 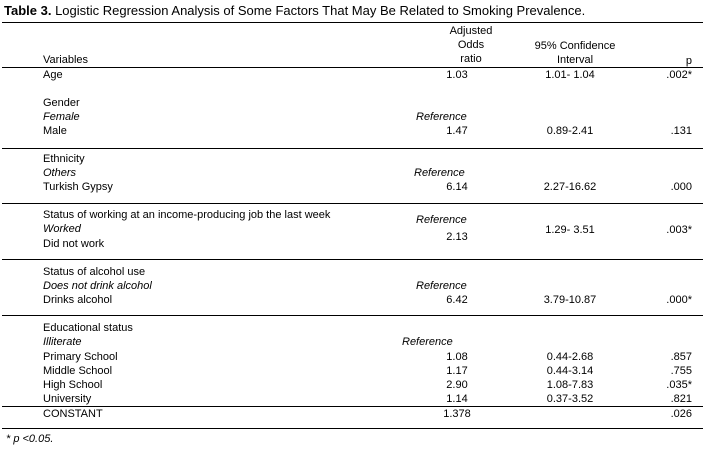 What do you see at coordinates (457, 131) in the screenshot?
I see `gender-aor: 1.47` at bounding box center [457, 131].